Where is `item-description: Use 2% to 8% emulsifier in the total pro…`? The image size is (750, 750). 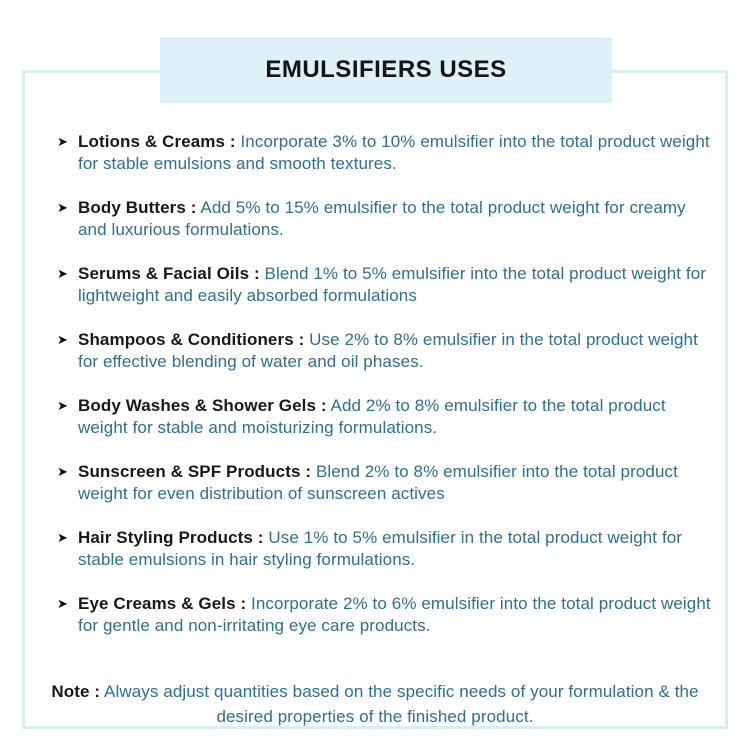
item-description: Use 2% to 8% emulsifier in the total pro… is located at coordinates (388, 350).